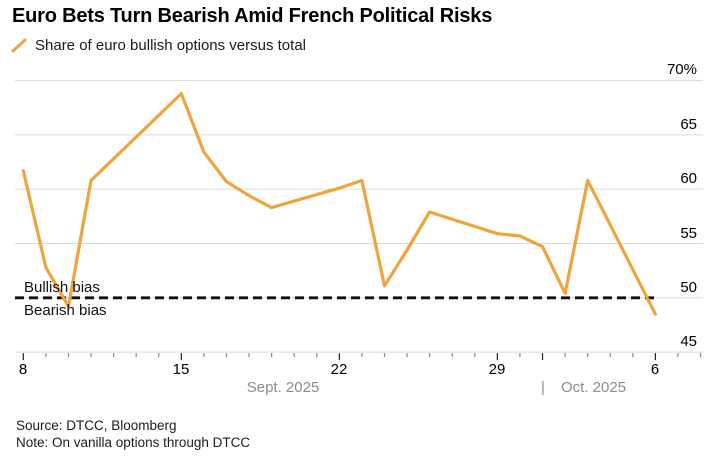 The width and height of the screenshot is (714, 460). I want to click on x-tick-label: 22, so click(339, 369).